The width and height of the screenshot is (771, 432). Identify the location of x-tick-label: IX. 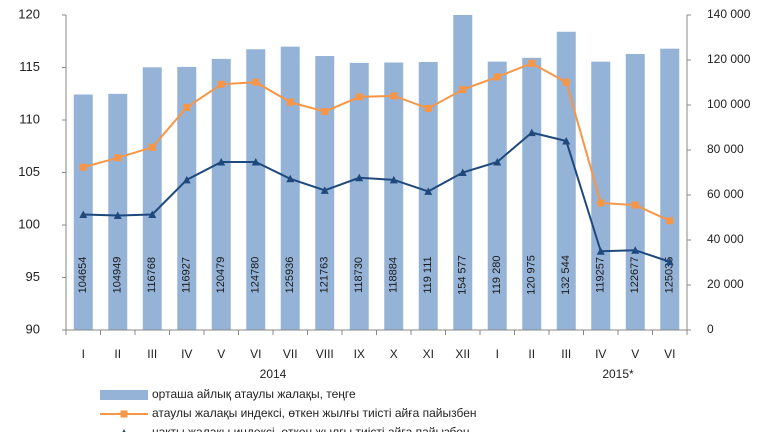
(359, 354).